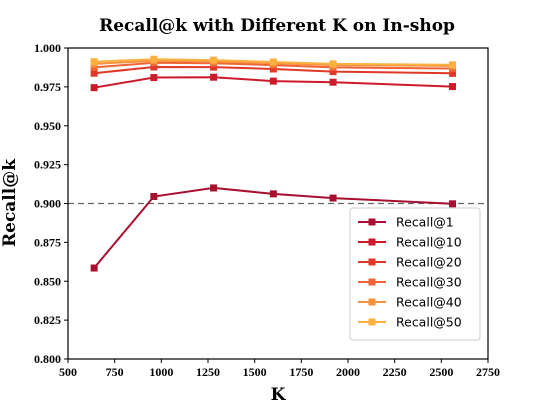 The width and height of the screenshot is (540, 405). Describe the element at coordinates (10, 202) in the screenshot. I see `y-axis-label: Recall@k` at that location.